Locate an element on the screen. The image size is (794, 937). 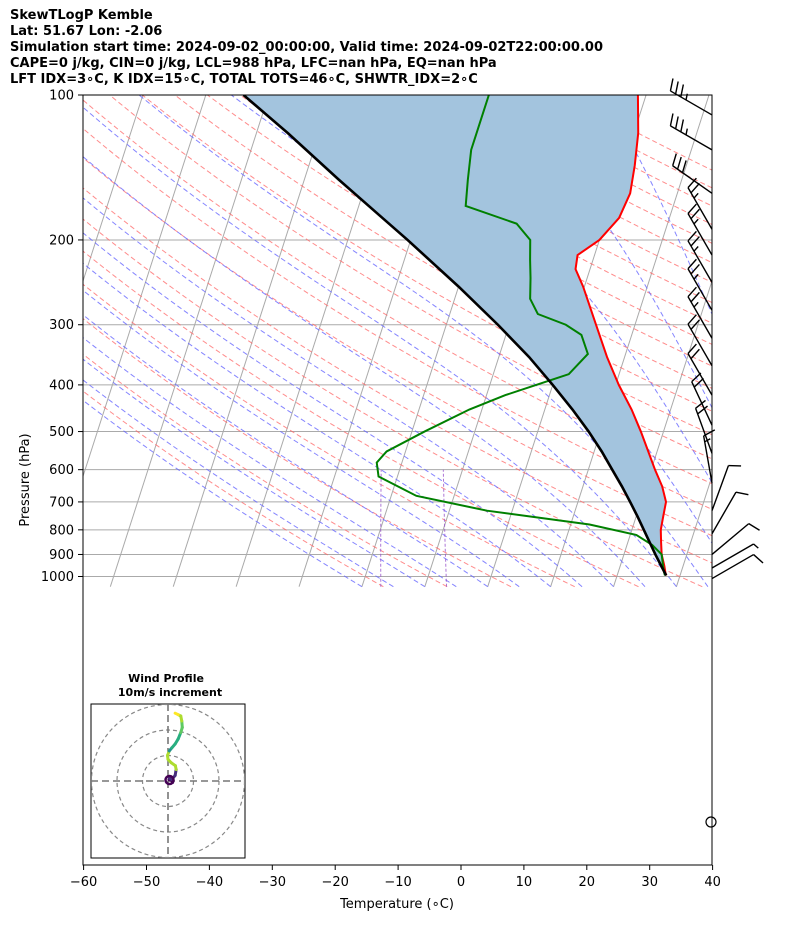
y-tick-label: 200 is located at coordinates (61, 240).